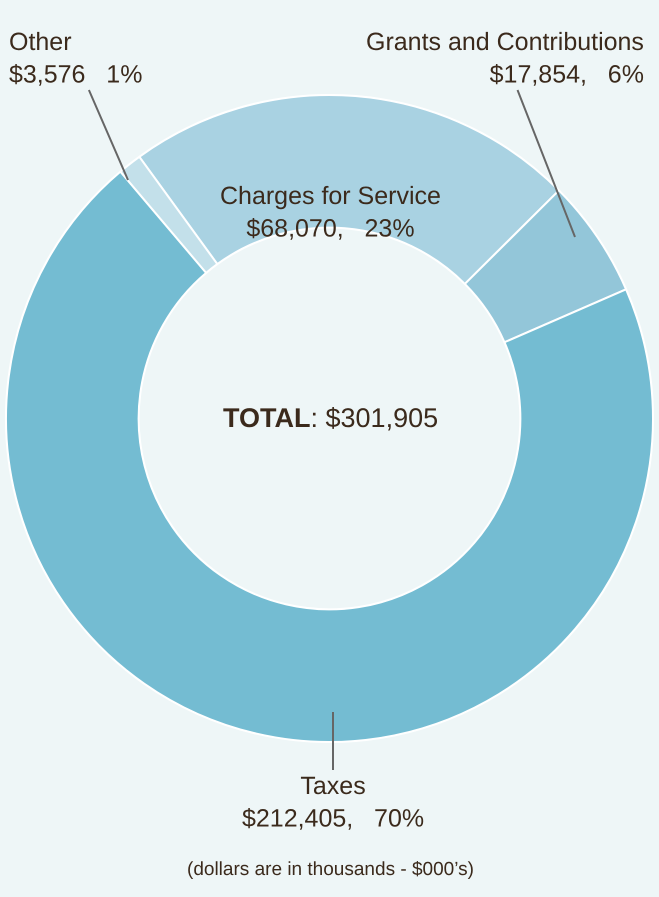  I want to click on data-label: $68,070, 23%, so click(330, 228).